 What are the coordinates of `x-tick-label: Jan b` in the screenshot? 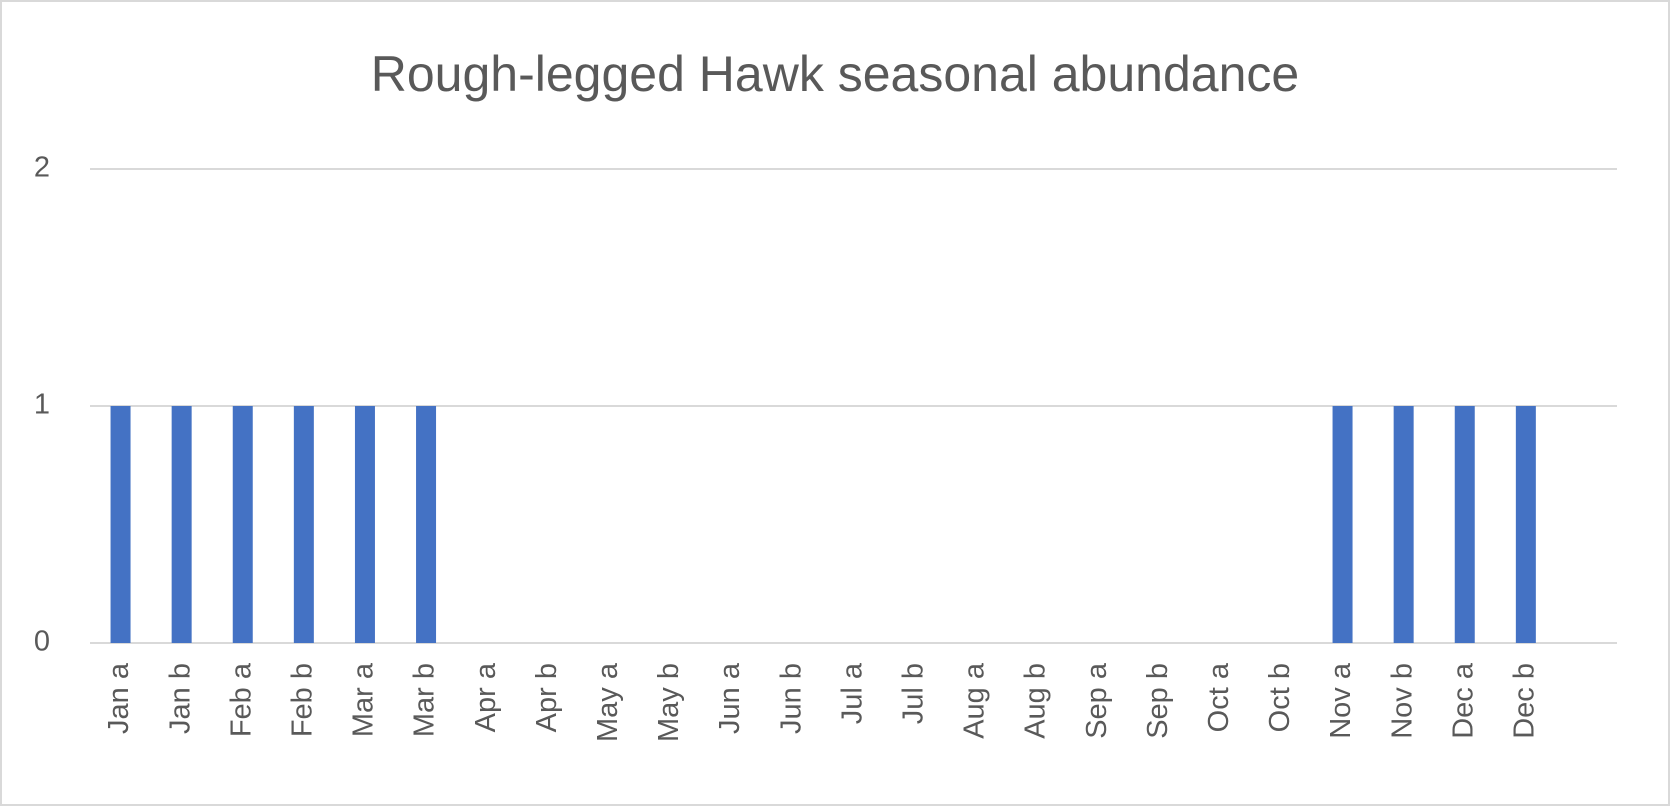 It's located at (180, 698).